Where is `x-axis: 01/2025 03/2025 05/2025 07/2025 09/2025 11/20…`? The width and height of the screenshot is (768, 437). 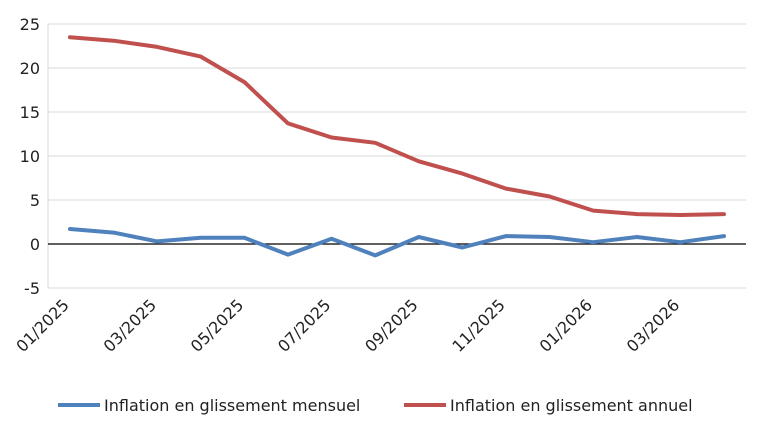 x-axis: 01/2025 03/2025 05/2025 07/2025 09/2025 11/20… is located at coordinates (347, 325).